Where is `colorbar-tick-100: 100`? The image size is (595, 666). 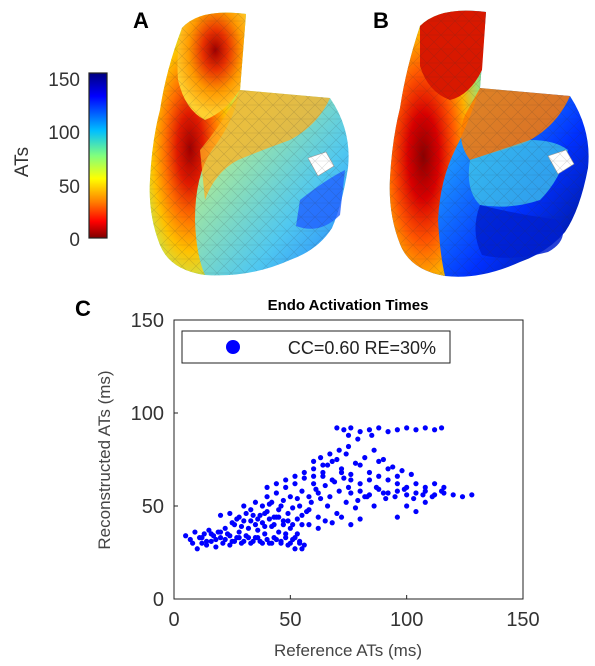
colorbar-tick-100: 100 is located at coordinates (64, 133).